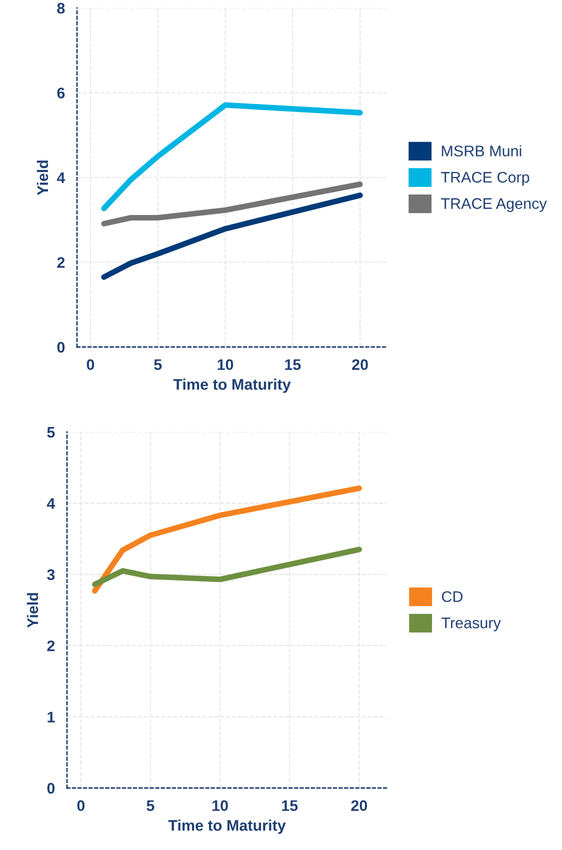 The image size is (562, 850). What do you see at coordinates (51, 717) in the screenshot?
I see `y-tick-label: 1` at bounding box center [51, 717].